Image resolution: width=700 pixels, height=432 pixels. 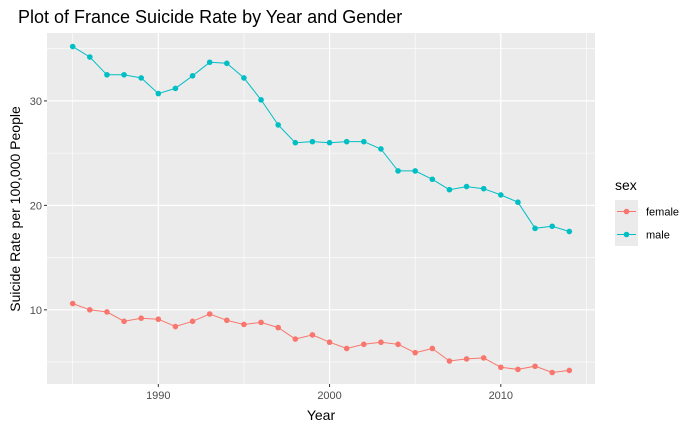 What do you see at coordinates (158, 396) in the screenshot?
I see `x-tick-label: 1990` at bounding box center [158, 396].